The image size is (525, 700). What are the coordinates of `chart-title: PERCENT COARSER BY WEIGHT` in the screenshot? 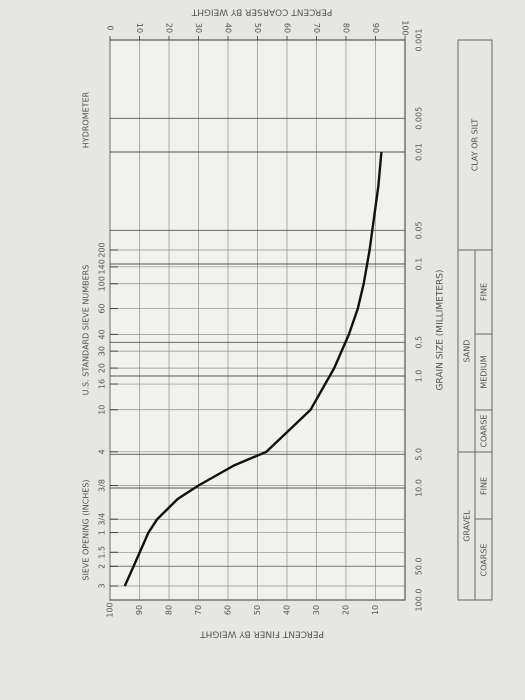 It's located at (261, 12).